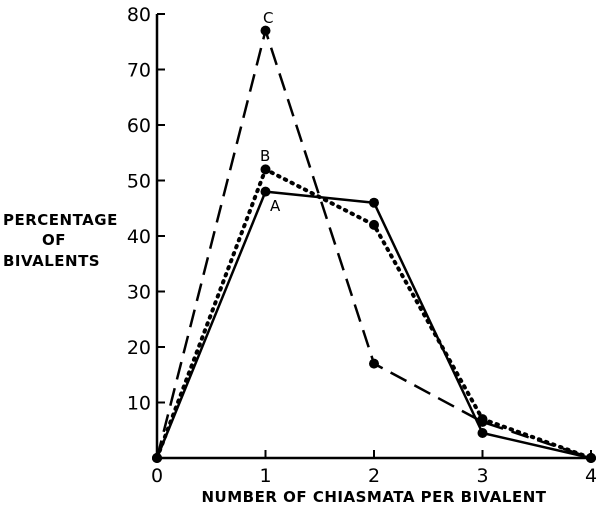  What do you see at coordinates (139, 182) in the screenshot?
I see `y-tick-label: 50` at bounding box center [139, 182].